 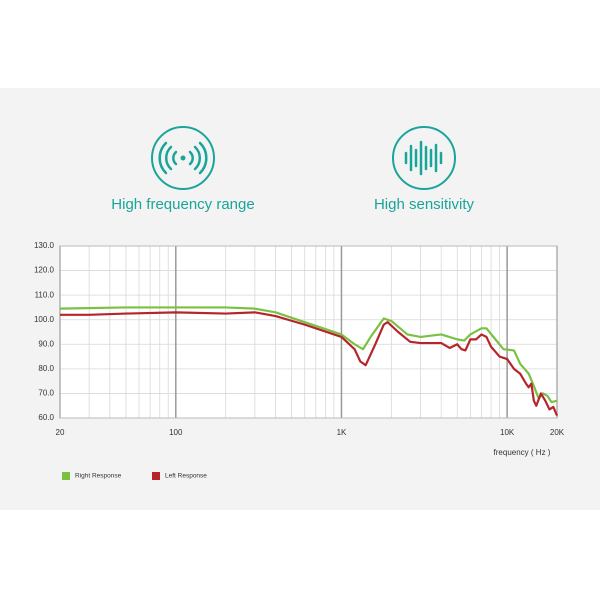 What do you see at coordinates (424, 204) in the screenshot?
I see `feature-label: High sensitivity` at bounding box center [424, 204].